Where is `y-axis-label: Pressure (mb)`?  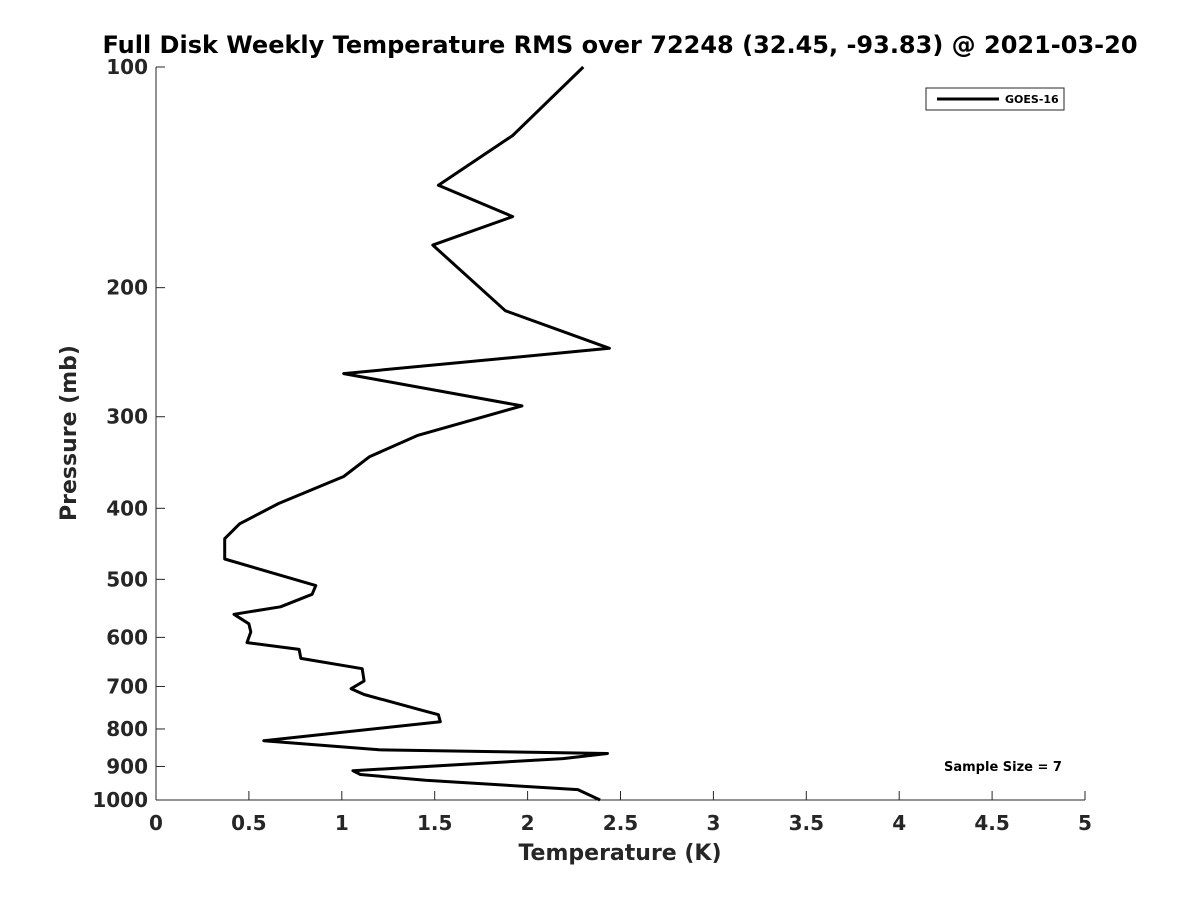
y-axis-label: Pressure (mb) is located at coordinates (69, 433).